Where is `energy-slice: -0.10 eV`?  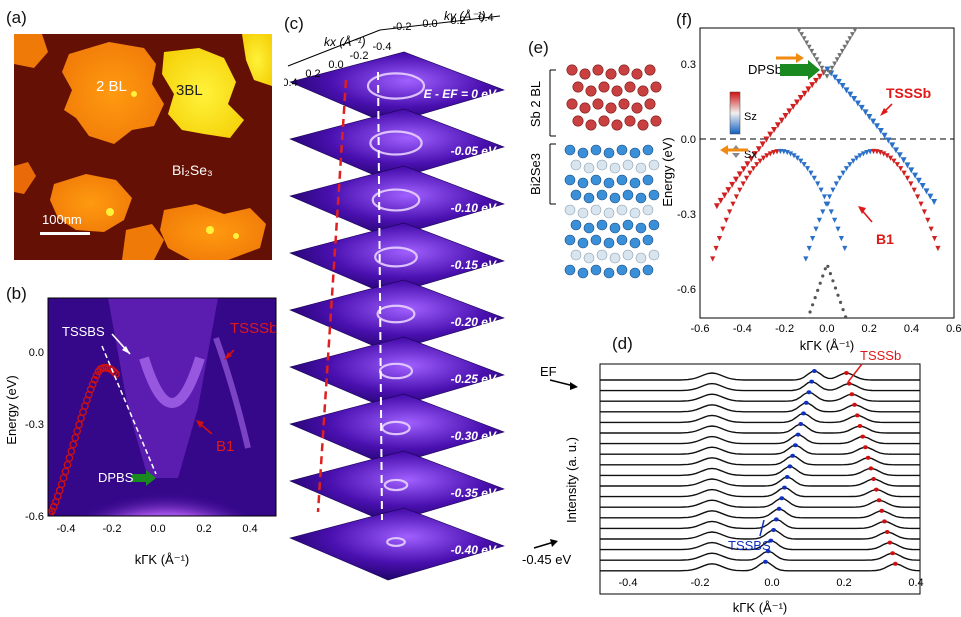 energy-slice: -0.10 eV is located at coordinates (397, 202).